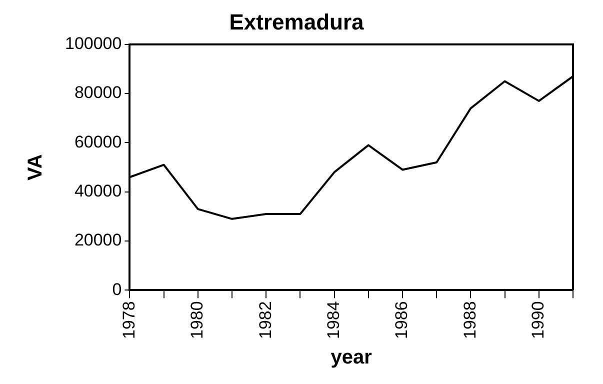 The width and height of the screenshot is (603, 384). I want to click on x-tick-label: 1984, so click(333, 320).